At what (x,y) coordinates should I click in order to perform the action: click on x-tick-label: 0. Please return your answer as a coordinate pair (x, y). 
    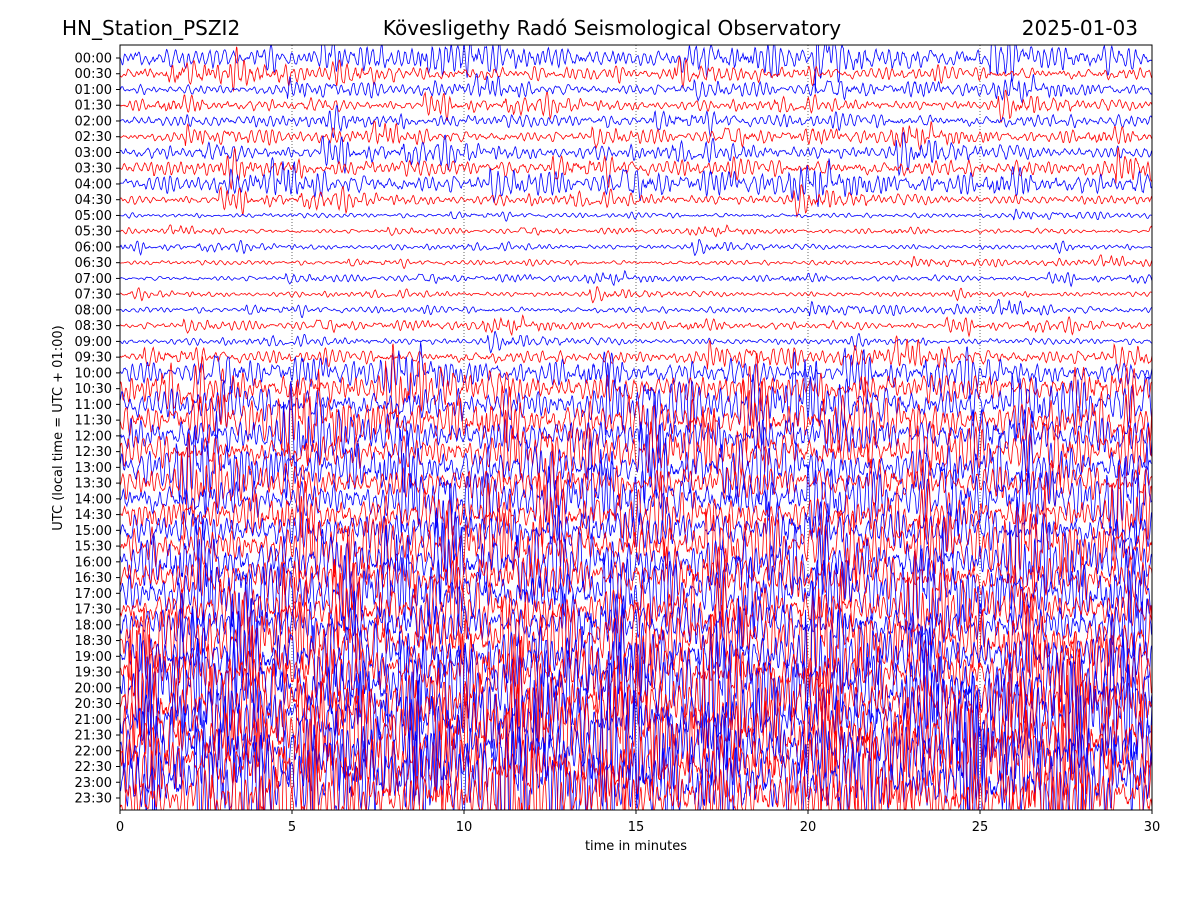
    Looking at the image, I should click on (120, 827).